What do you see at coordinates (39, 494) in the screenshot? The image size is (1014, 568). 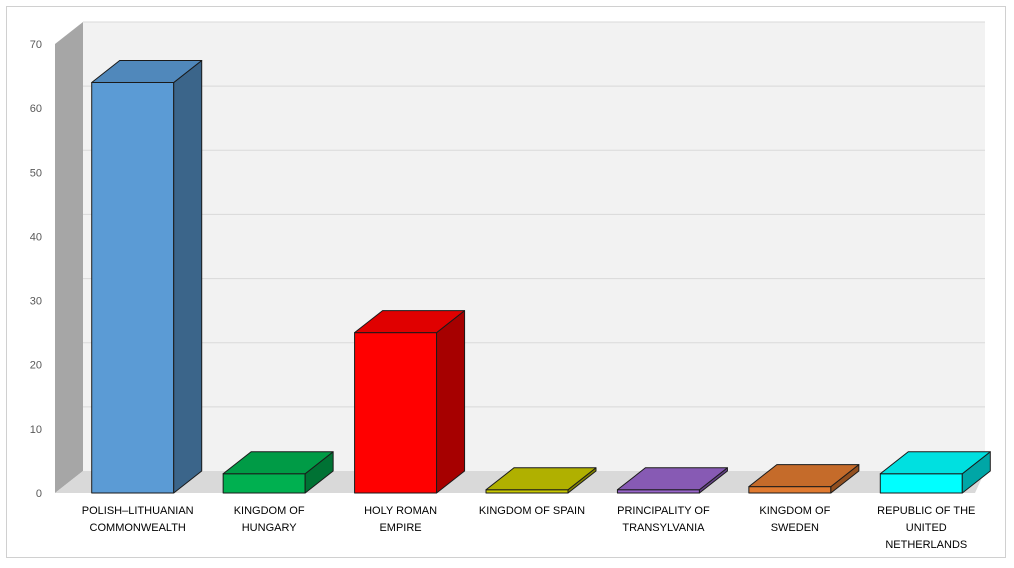 I see `y-tick-label: 0` at bounding box center [39, 494].